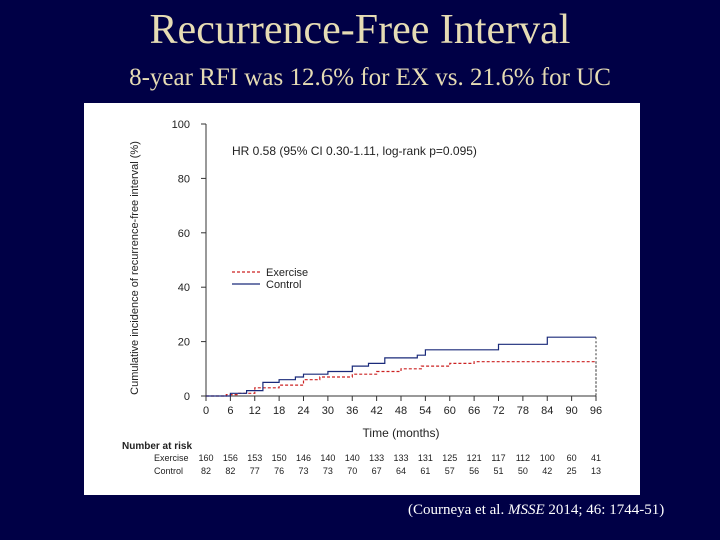 The image size is (720, 540). Describe the element at coordinates (425, 411) in the screenshot. I see `x-tick-label: 54` at that location.